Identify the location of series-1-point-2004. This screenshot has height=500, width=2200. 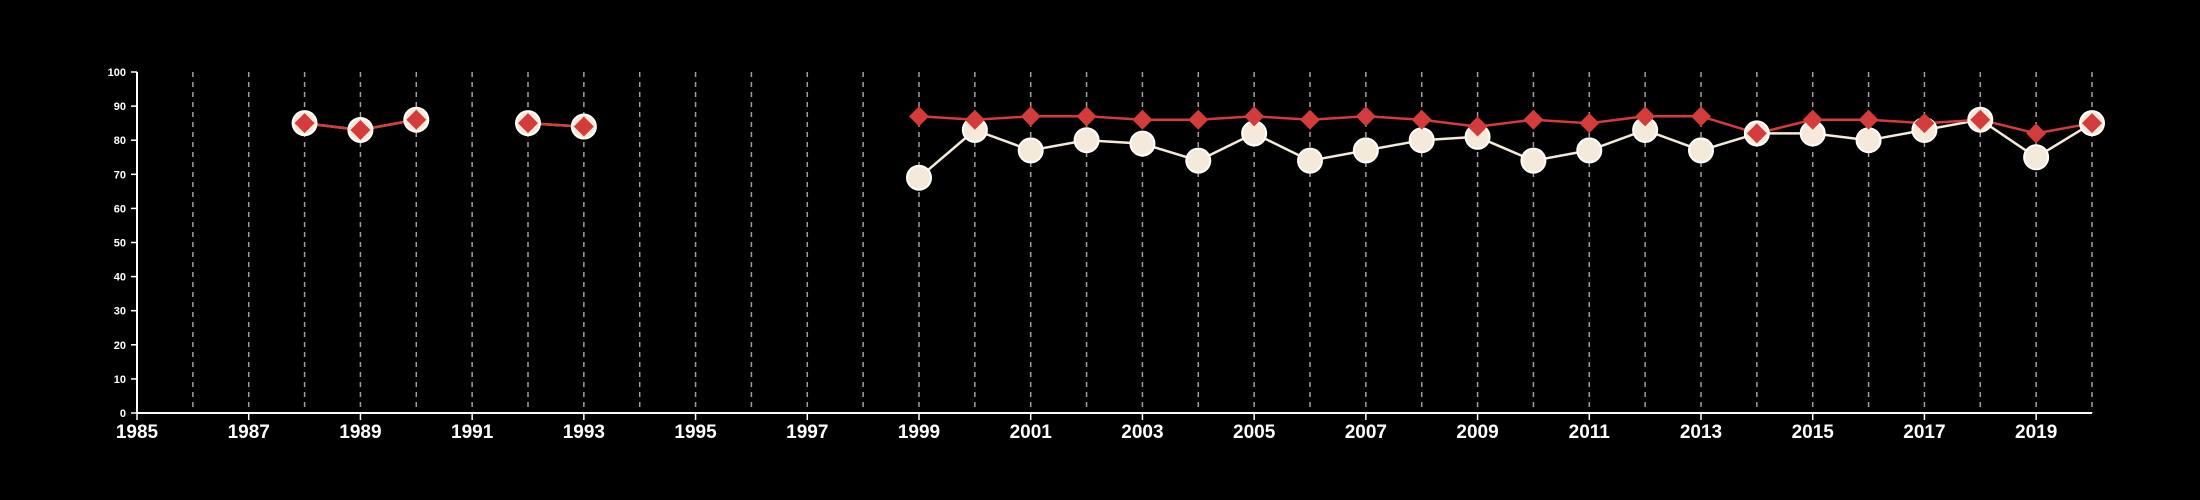
(1198, 160).